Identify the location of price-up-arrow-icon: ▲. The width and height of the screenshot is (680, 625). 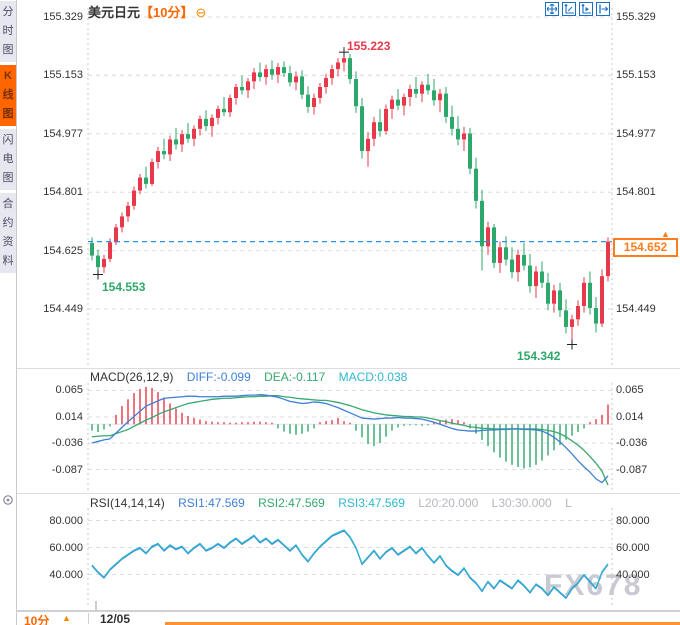
(665, 234).